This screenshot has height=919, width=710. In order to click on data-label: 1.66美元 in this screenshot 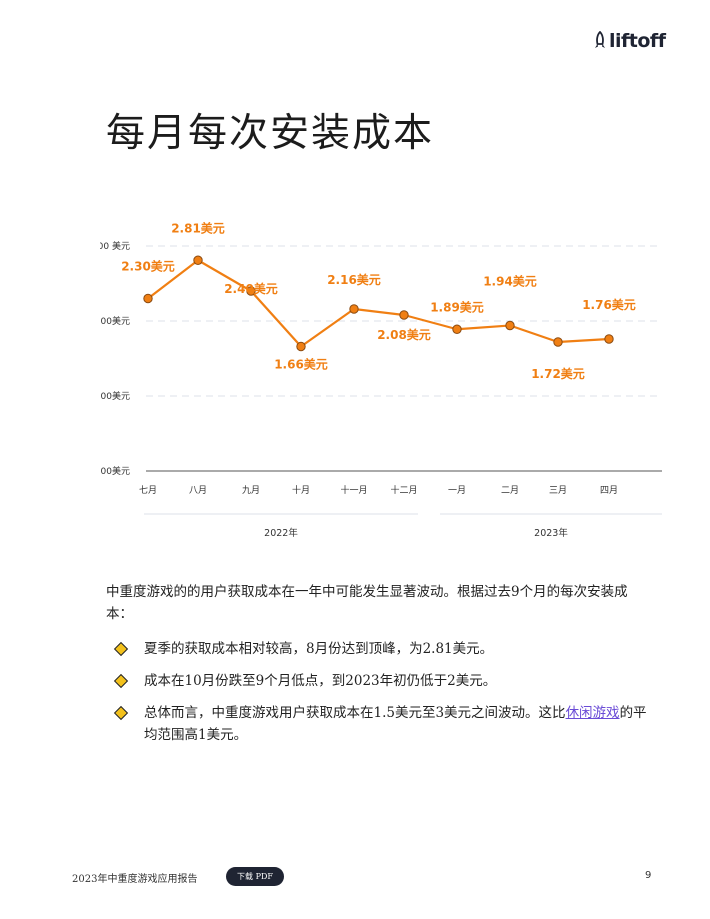, I will do `click(301, 364)`.